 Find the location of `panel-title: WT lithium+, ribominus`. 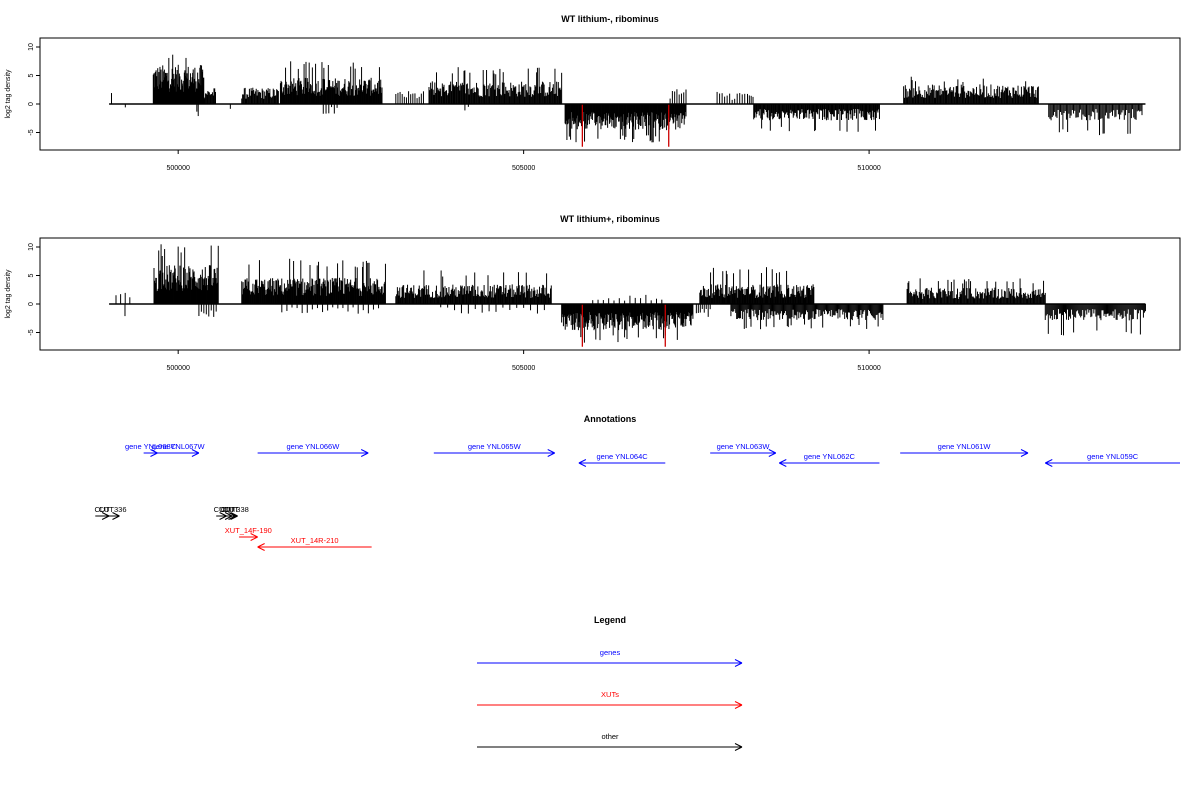

panel-title: WT lithium+, ribominus is located at coordinates (610, 219).